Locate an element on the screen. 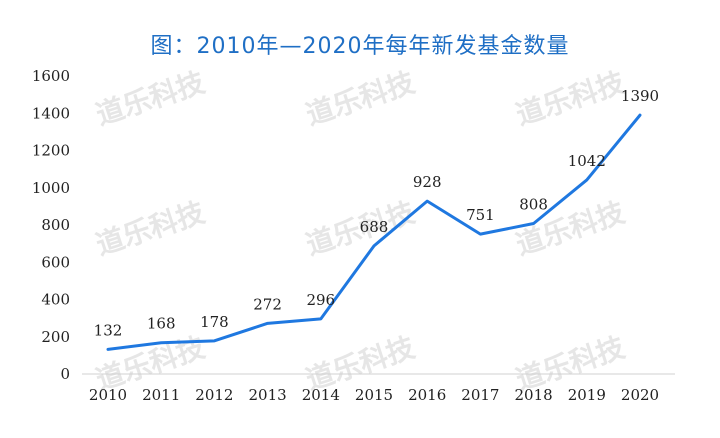 This screenshot has height=438, width=720. x-tick-label: 2019 is located at coordinates (587, 395).